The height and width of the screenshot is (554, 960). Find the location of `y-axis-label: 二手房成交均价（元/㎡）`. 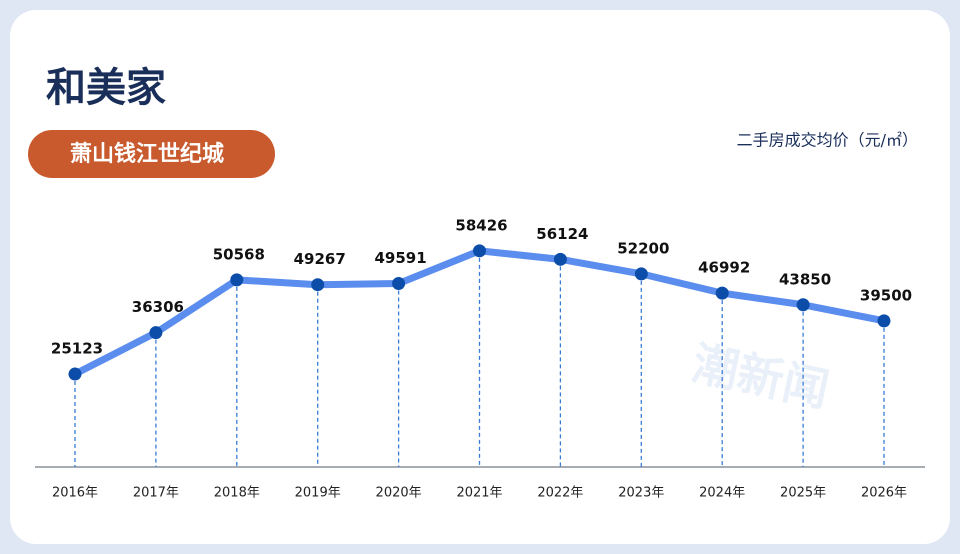

y-axis-label: 二手房成交均价（元/㎡） is located at coordinates (827, 140).